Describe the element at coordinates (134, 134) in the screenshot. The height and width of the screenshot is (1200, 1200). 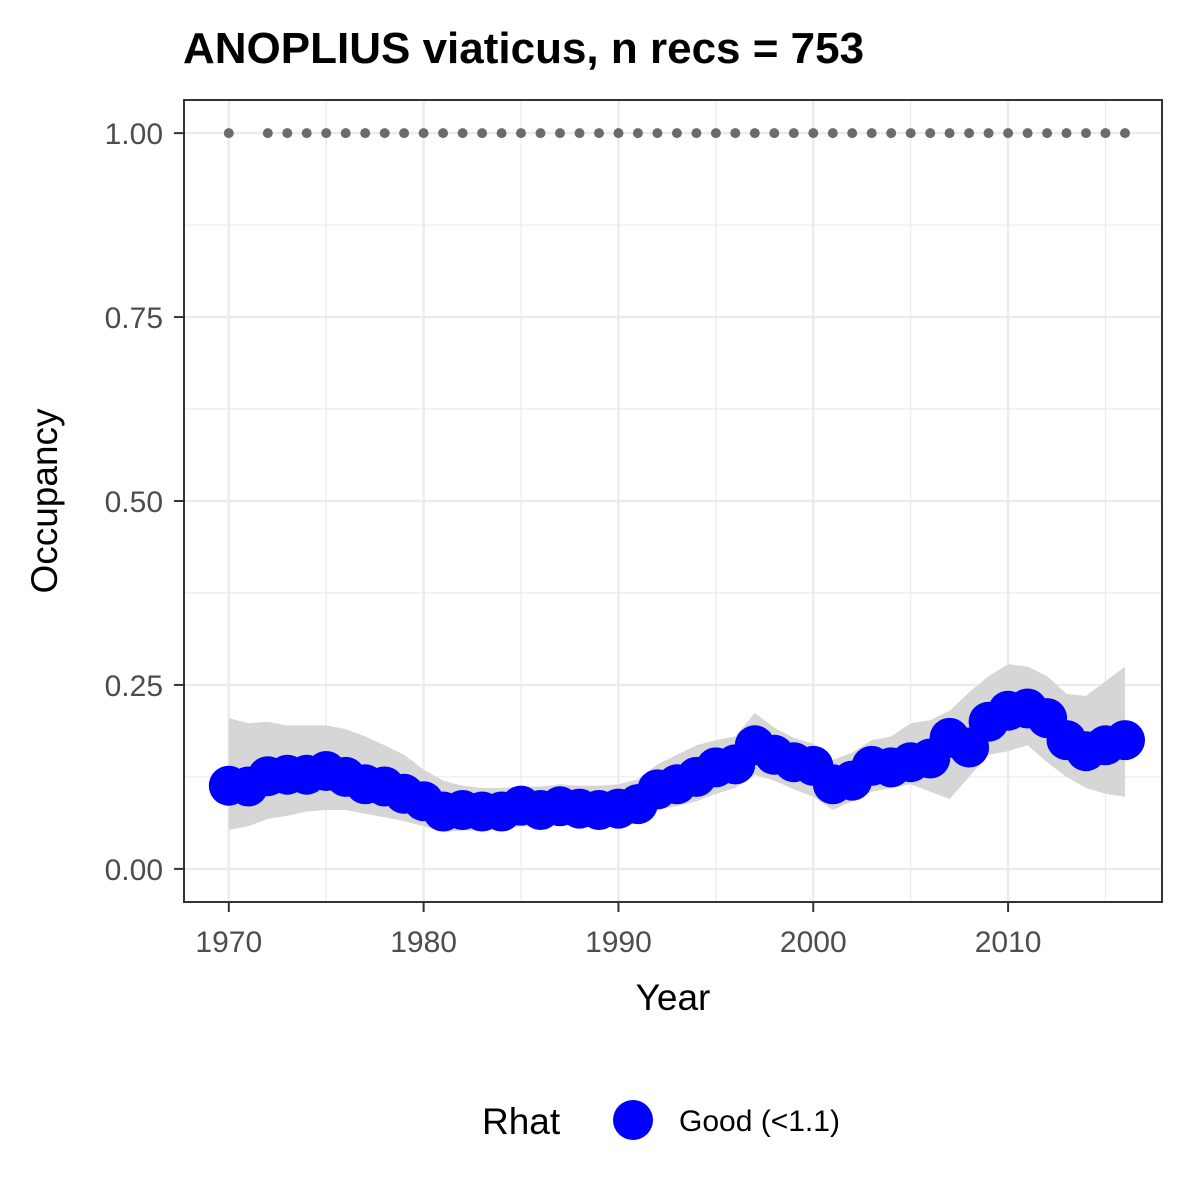
I see `y-tick-label: 1.00` at that location.